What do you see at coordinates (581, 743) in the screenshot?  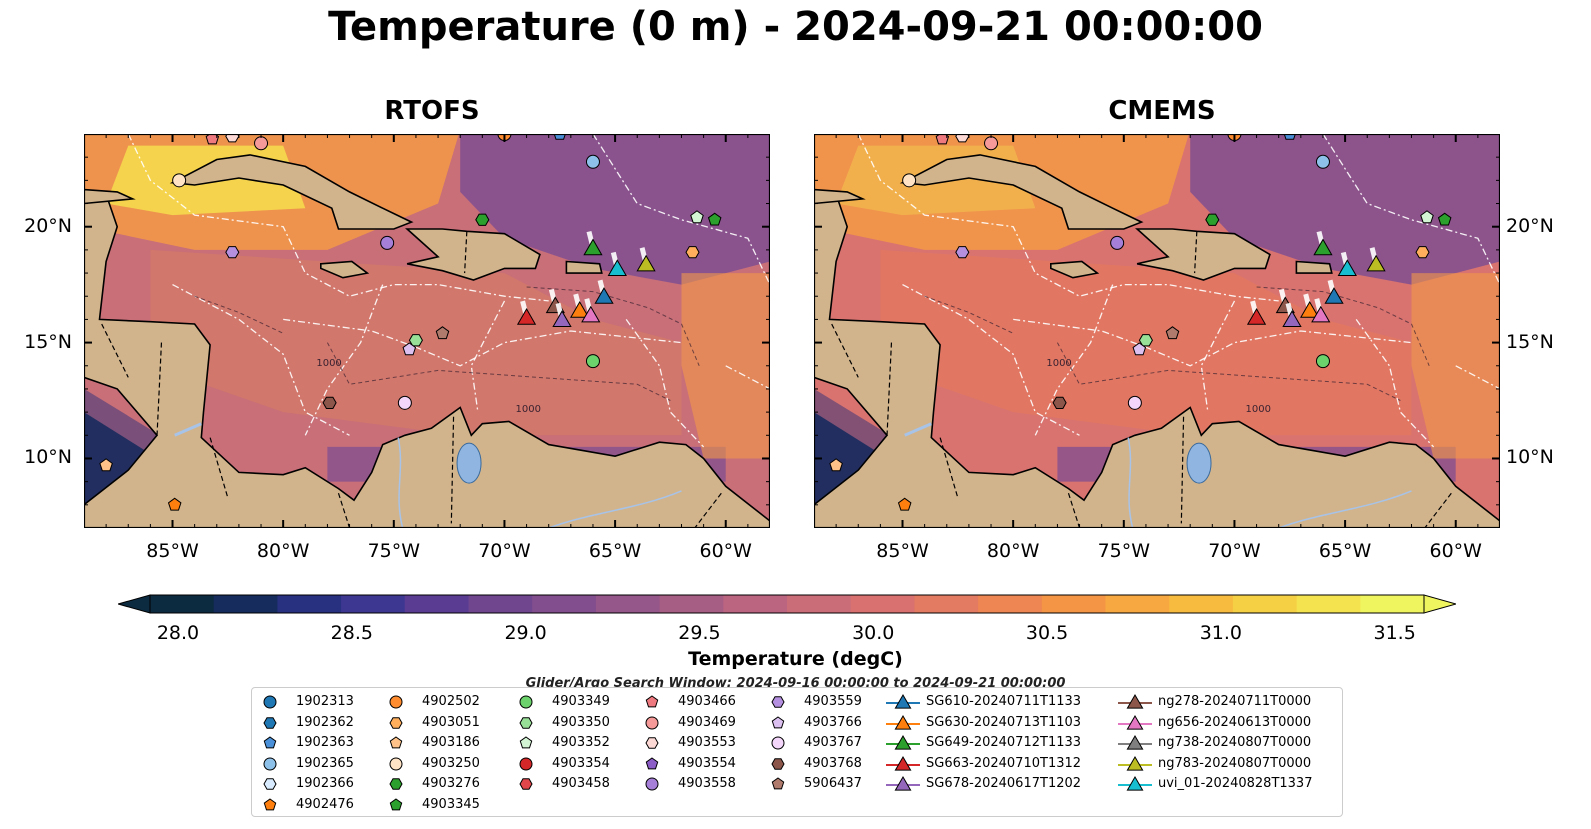 I see `legend-label: 4903352` at bounding box center [581, 743].